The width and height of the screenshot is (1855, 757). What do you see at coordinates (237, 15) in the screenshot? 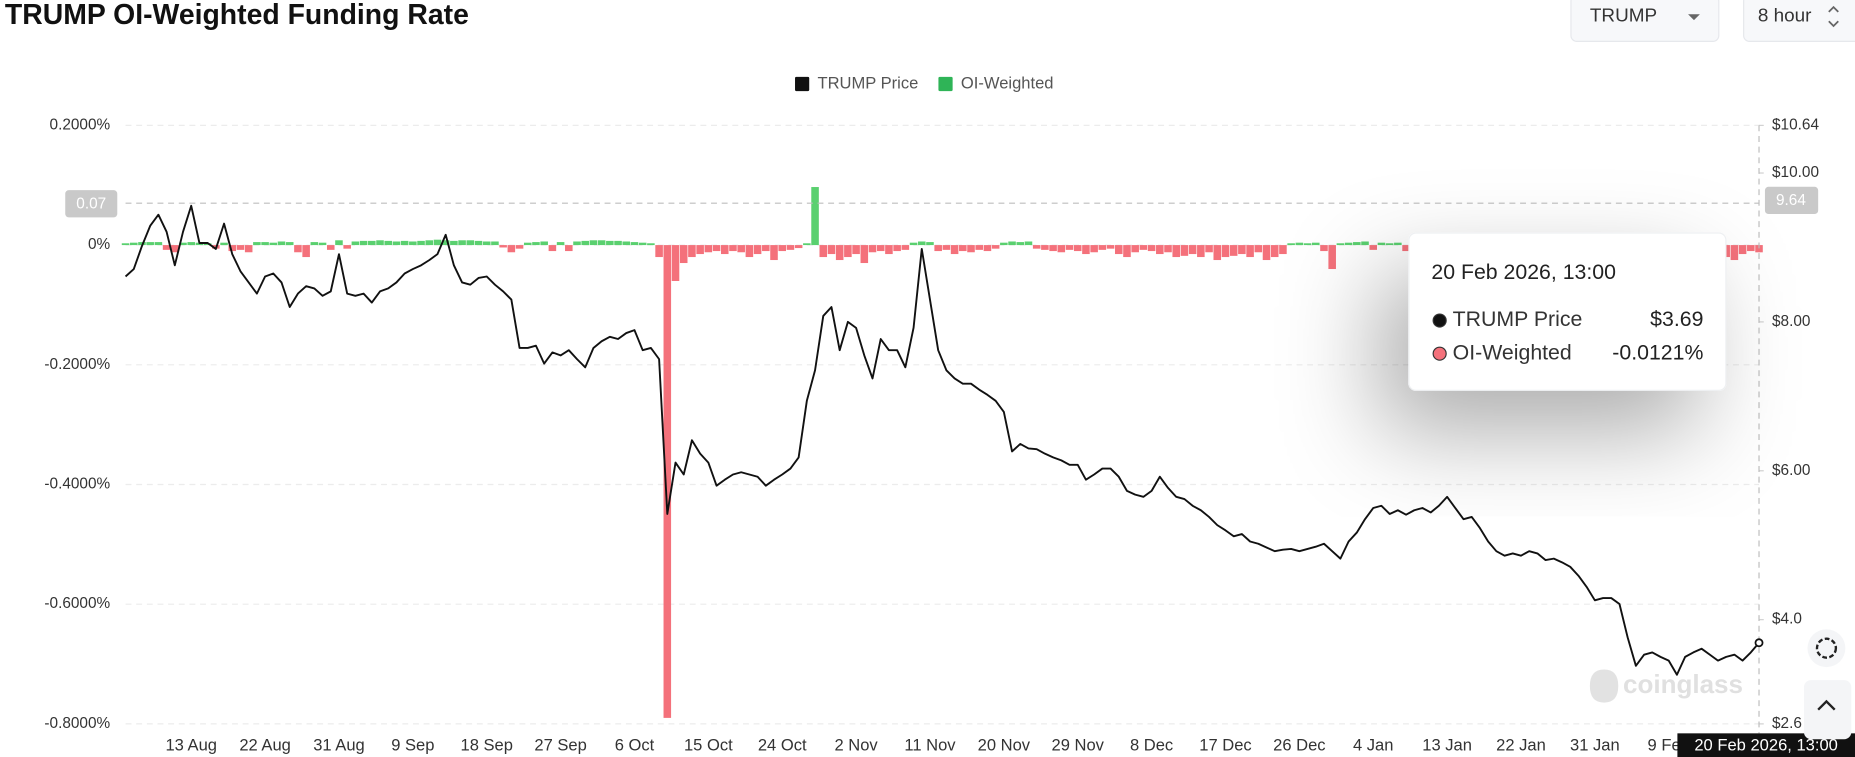
I see `page-title: TRUMP OI-Weighted Funding Rate` at bounding box center [237, 15].